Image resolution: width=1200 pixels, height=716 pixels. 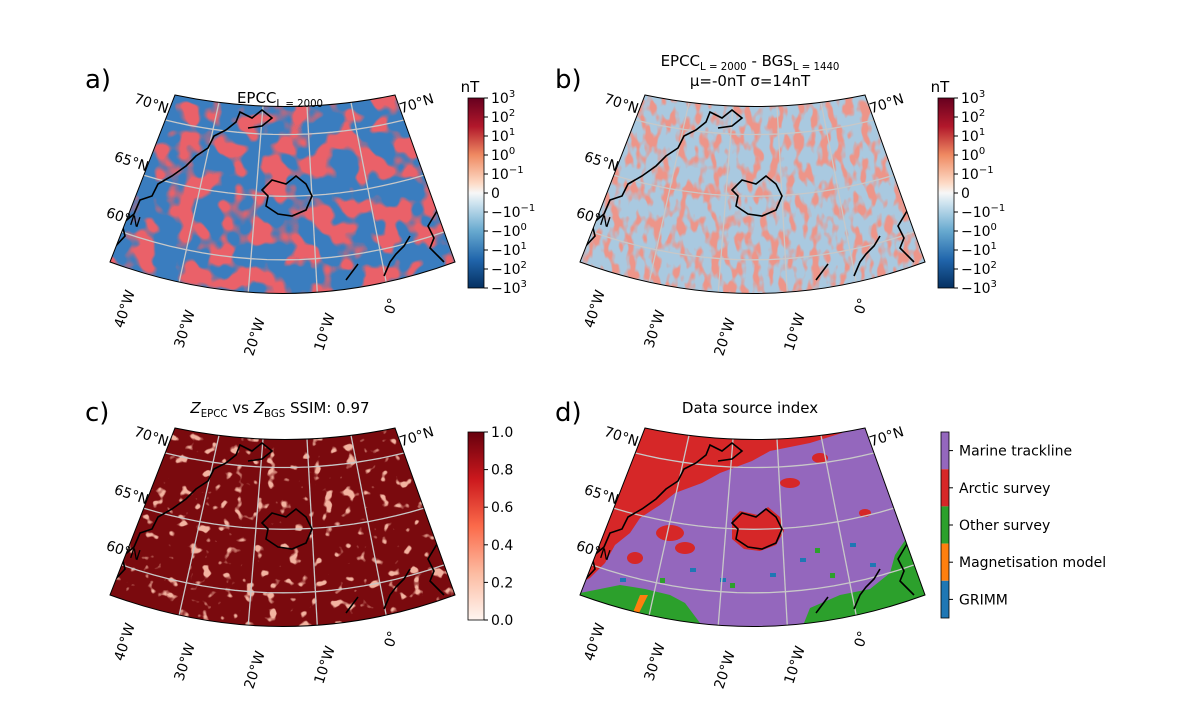 What do you see at coordinates (241, 408) in the screenshot?
I see `title-part: vs` at bounding box center [241, 408].